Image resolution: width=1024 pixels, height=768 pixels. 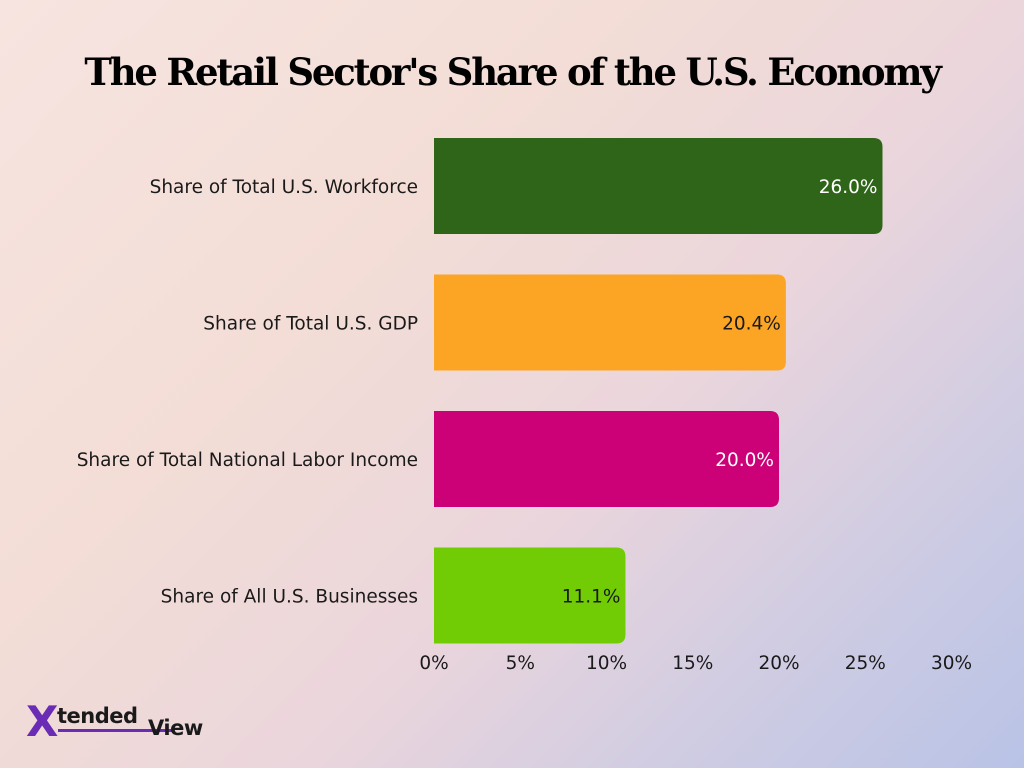 What do you see at coordinates (310, 324) in the screenshot?
I see `category-label-1: Share of Total U.S. GDP` at bounding box center [310, 324].